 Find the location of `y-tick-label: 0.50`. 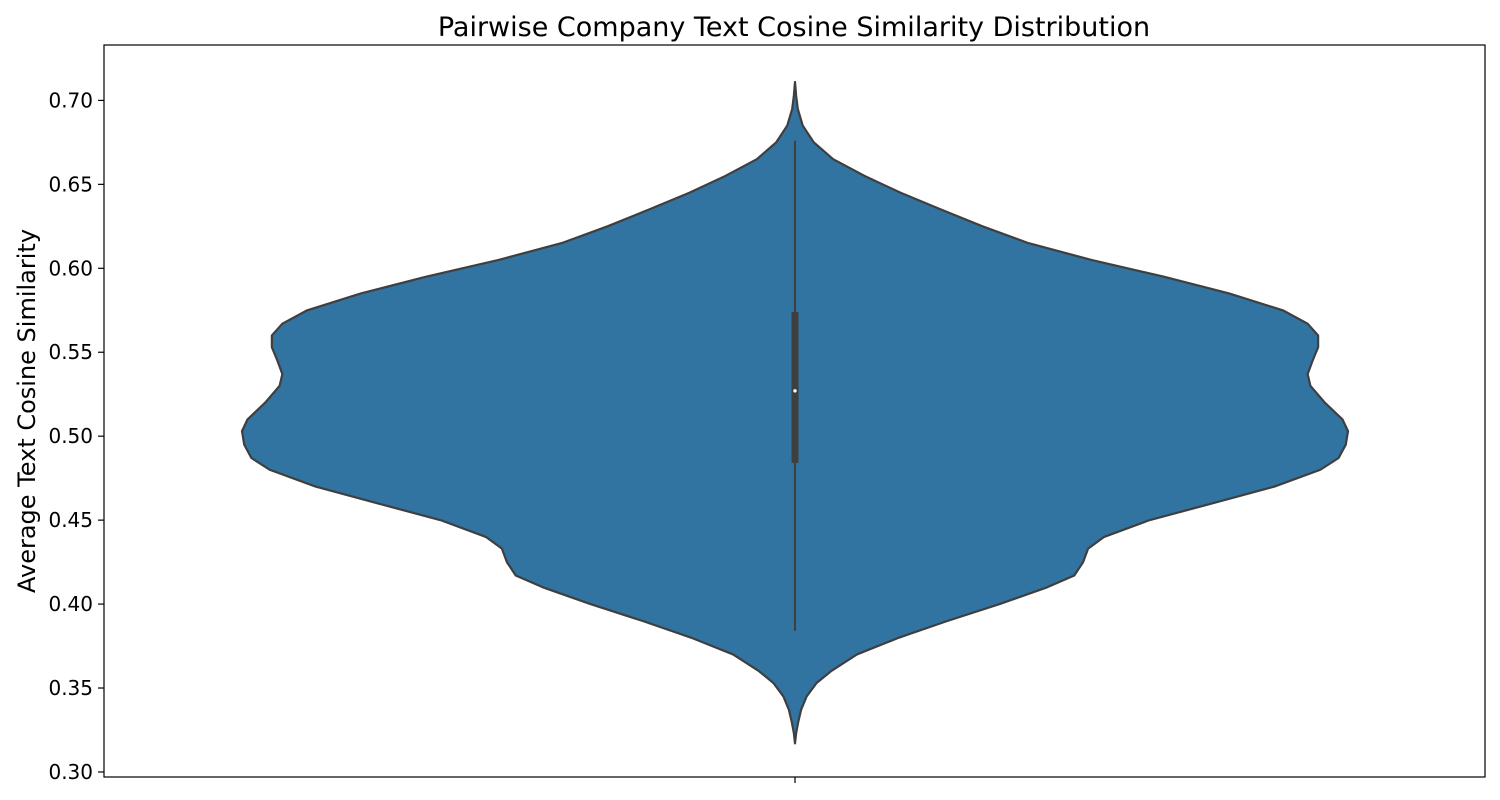

y-tick-label: 0.50 is located at coordinates (70, 436).